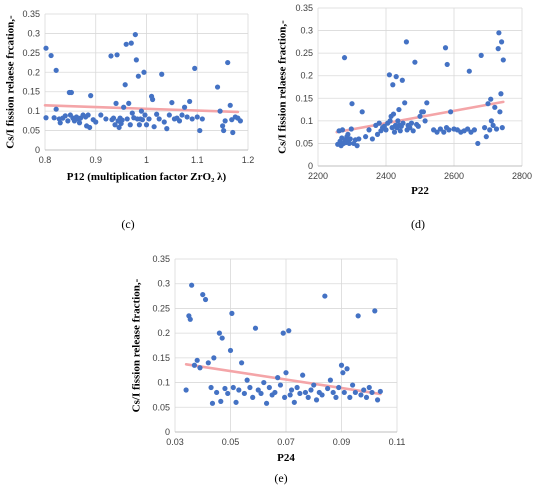 The width and height of the screenshot is (550, 488). What do you see at coordinates (283, 379) in the screenshot?
I see `trend-line` at bounding box center [283, 379].